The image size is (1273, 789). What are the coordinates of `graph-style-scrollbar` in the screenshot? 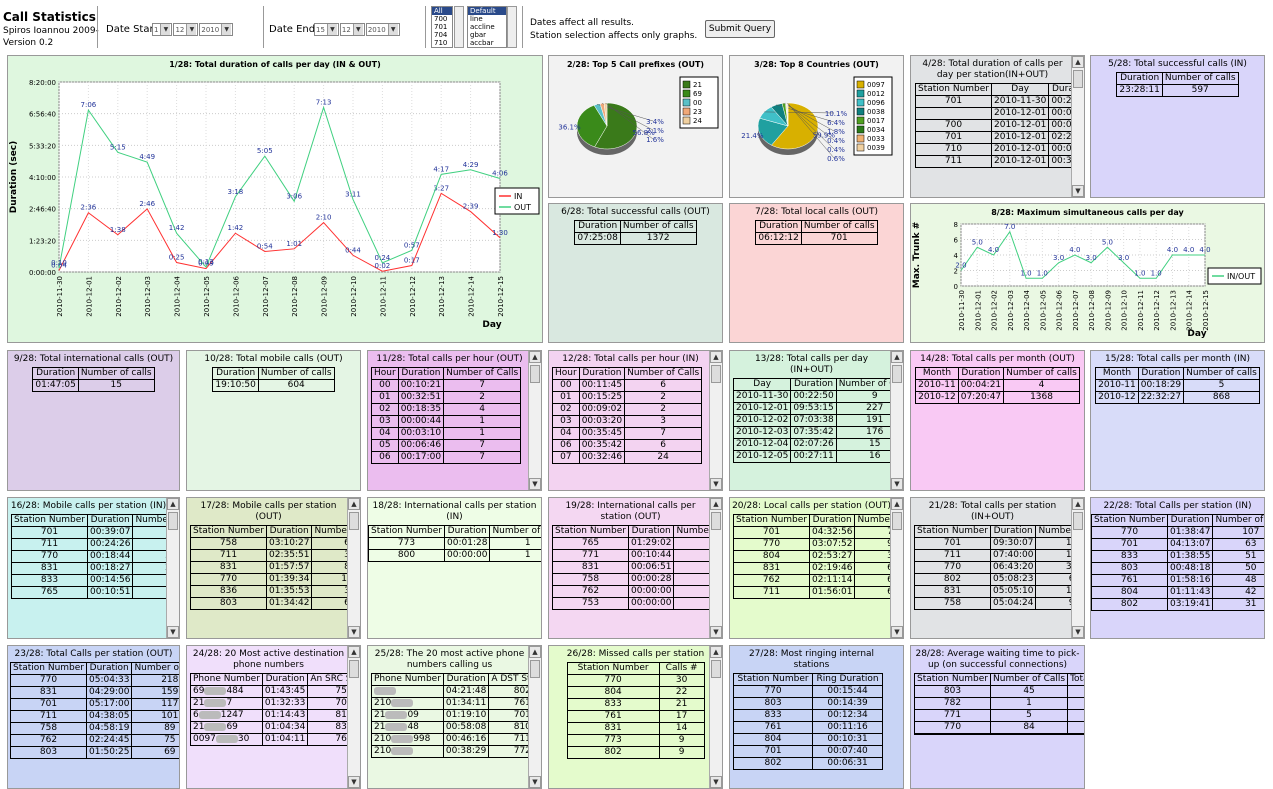 It's located at (512, 27).